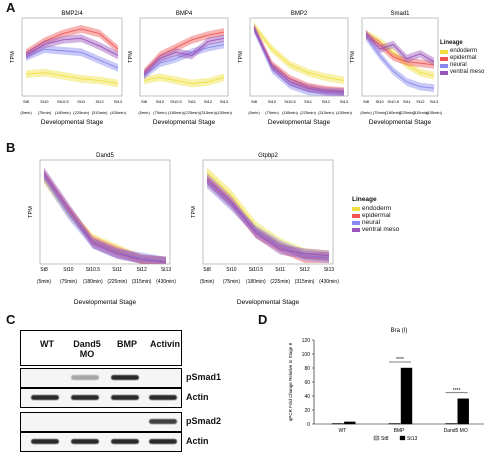 The height and width of the screenshot is (453, 500). What do you see at coordinates (305, 282) in the screenshot?
I see `x-tick-time: (315min)` at bounding box center [305, 282].